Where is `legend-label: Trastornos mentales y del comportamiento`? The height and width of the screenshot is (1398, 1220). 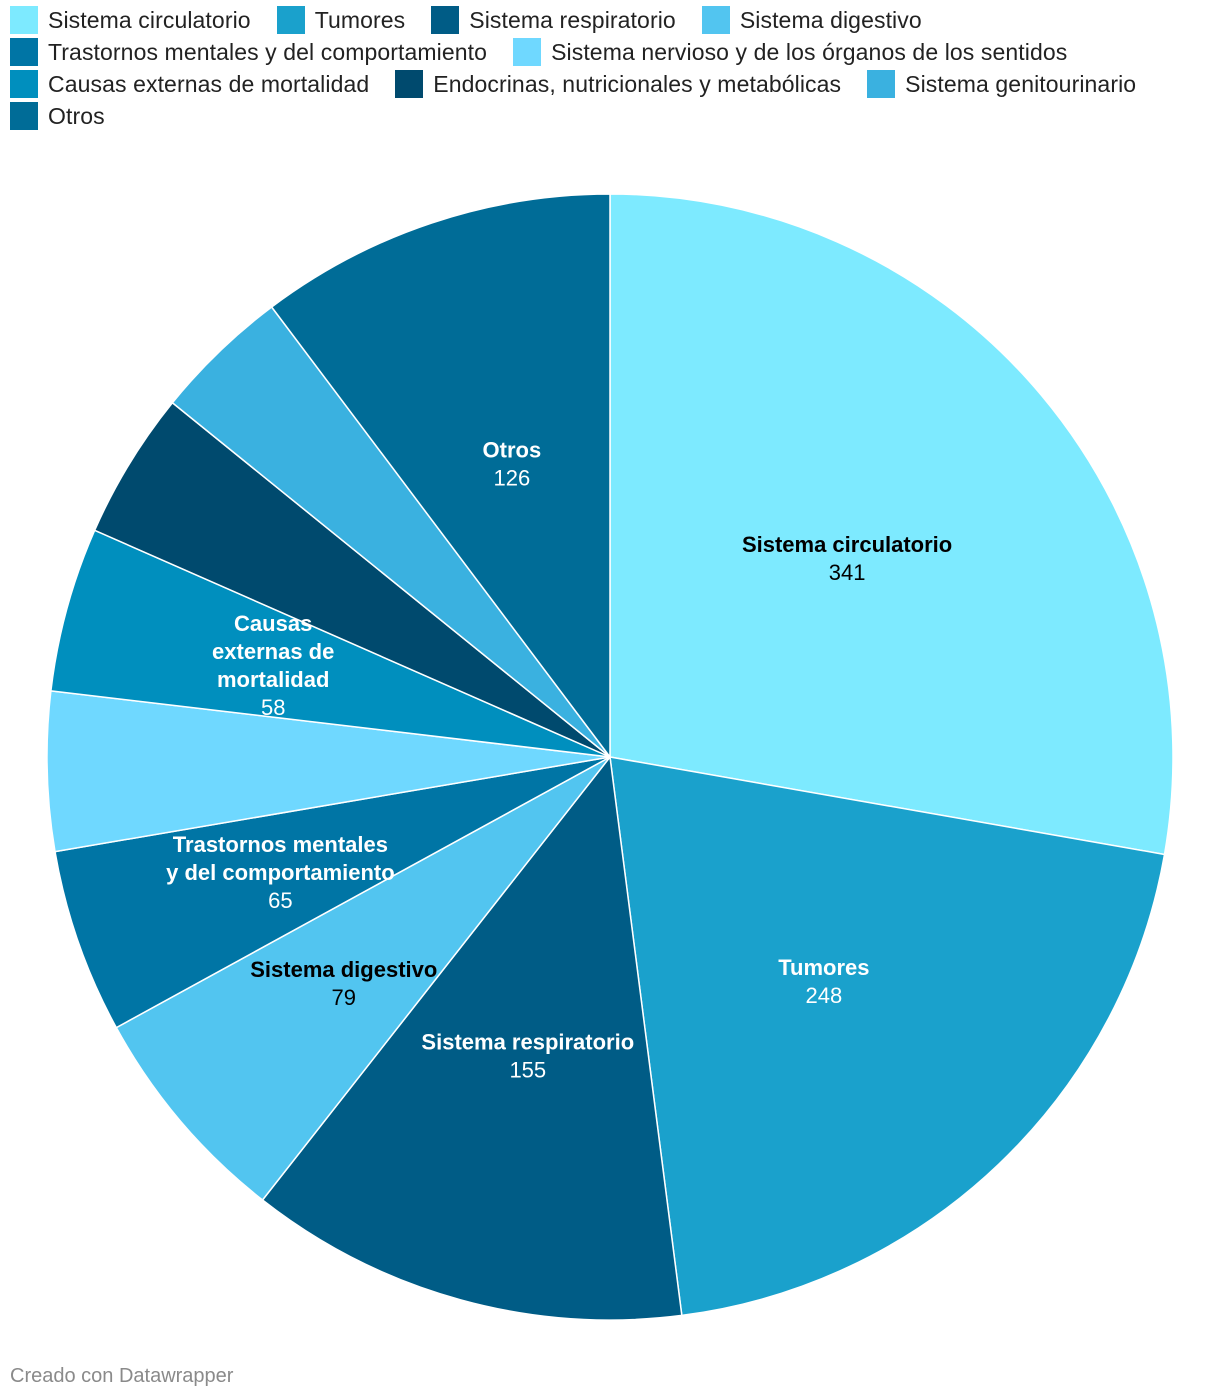
legend-label: Trastornos mentales y del comportamiento is located at coordinates (268, 51).